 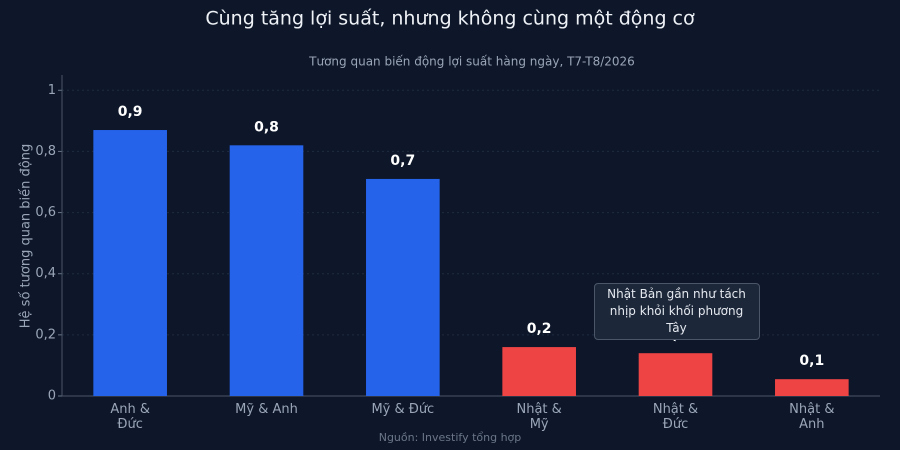 I want to click on value-label: 0,7, so click(x=402, y=161).